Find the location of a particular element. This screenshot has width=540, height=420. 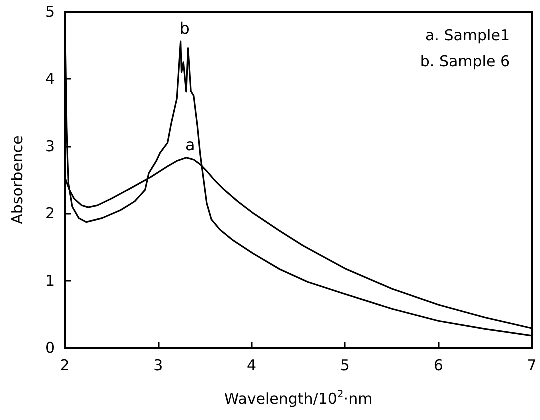

y-tick-label: 5 is located at coordinates (50, 12).